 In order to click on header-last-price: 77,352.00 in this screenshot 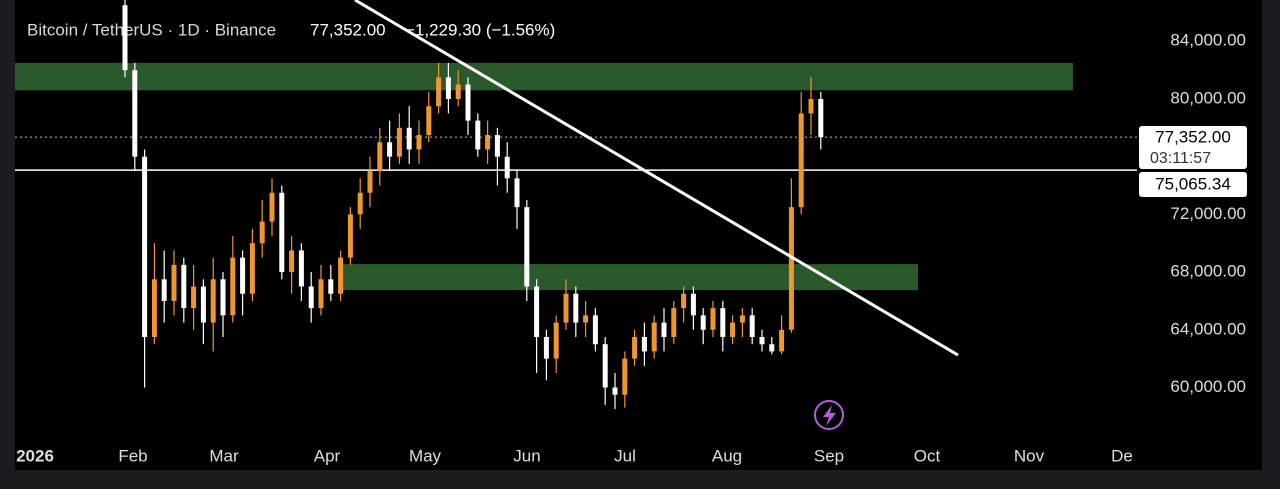, I will do `click(348, 29)`.